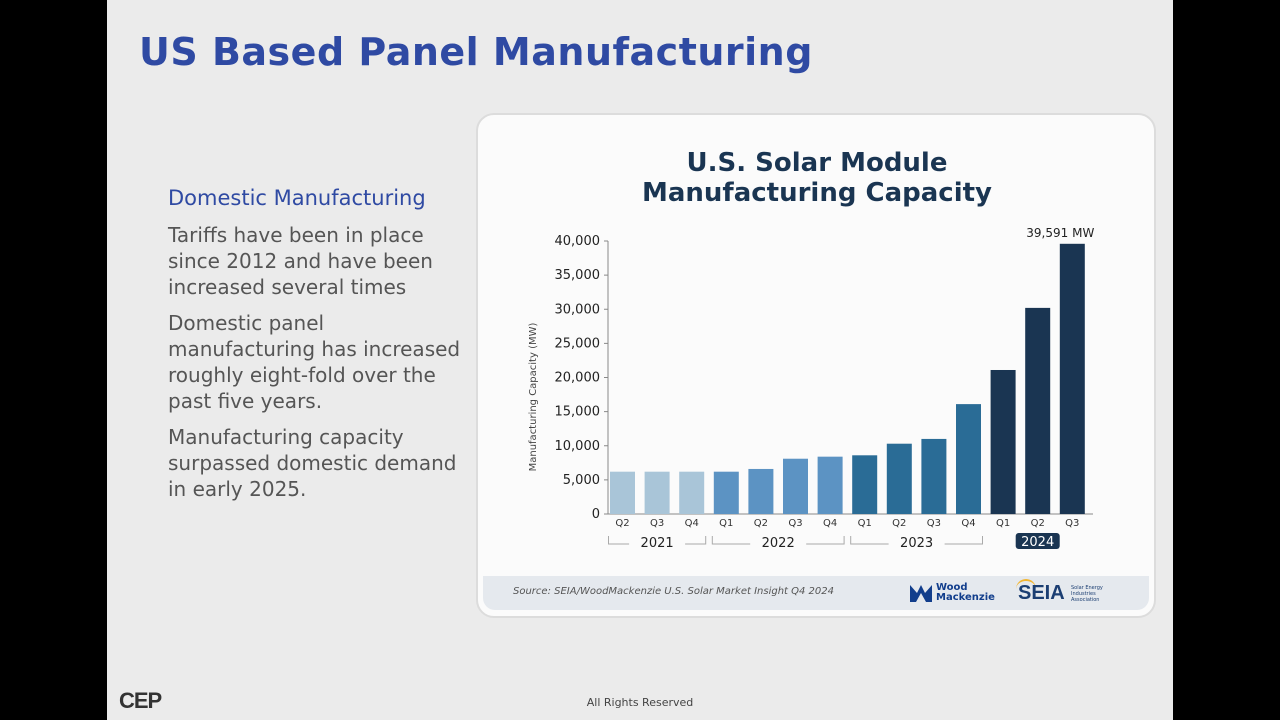 The height and width of the screenshot is (720, 1280). I want to click on wood-mackenzie-icon, so click(921, 593).